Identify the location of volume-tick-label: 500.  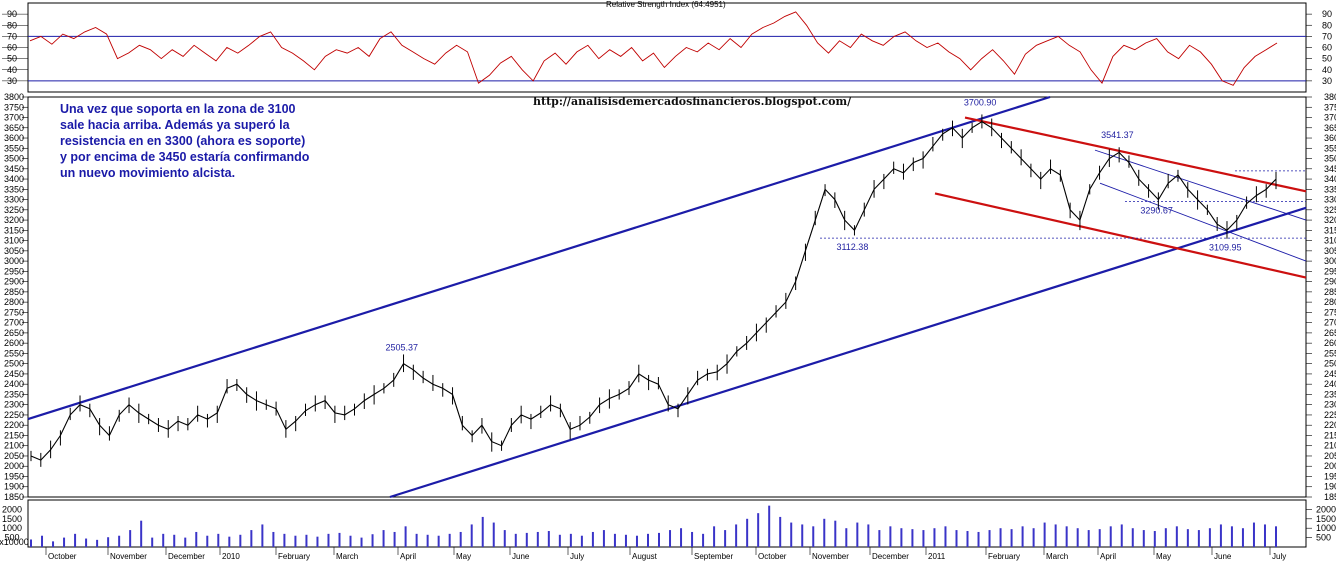
(1323, 538).